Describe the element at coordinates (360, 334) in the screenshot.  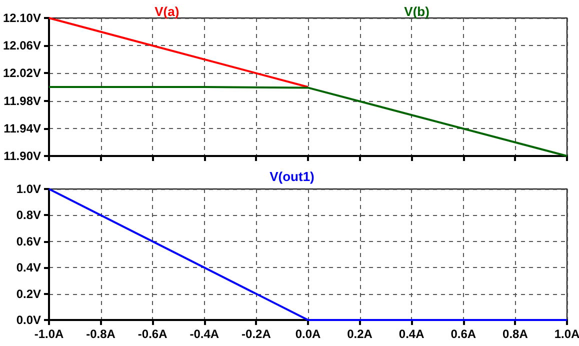
I see `x-tick-label: 0.2A` at that location.